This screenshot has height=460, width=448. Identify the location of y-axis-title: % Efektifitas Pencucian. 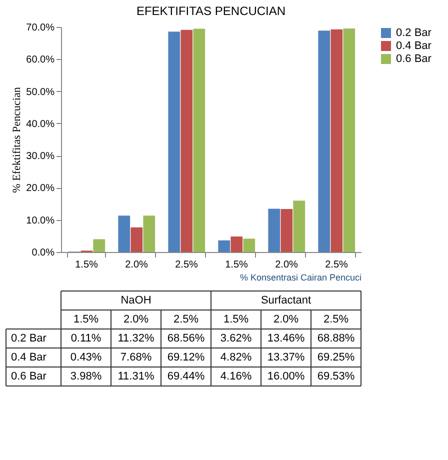
(17, 139).